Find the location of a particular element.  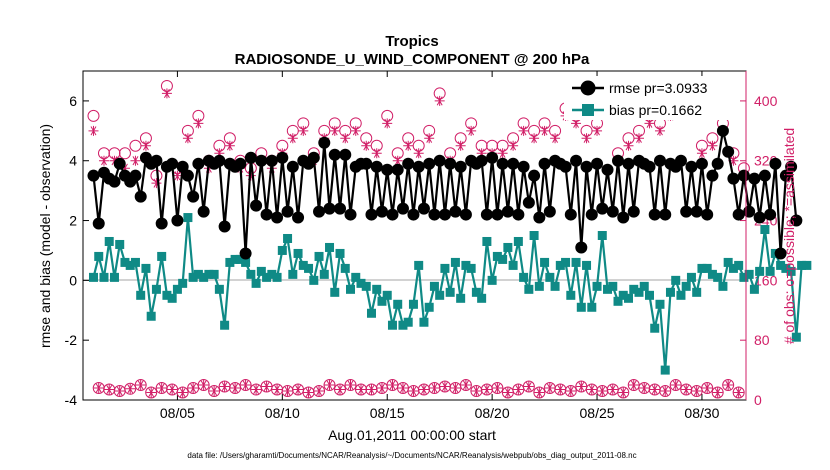

y-axis-label: rmse and bias (model - observation) is located at coordinates (45, 236).